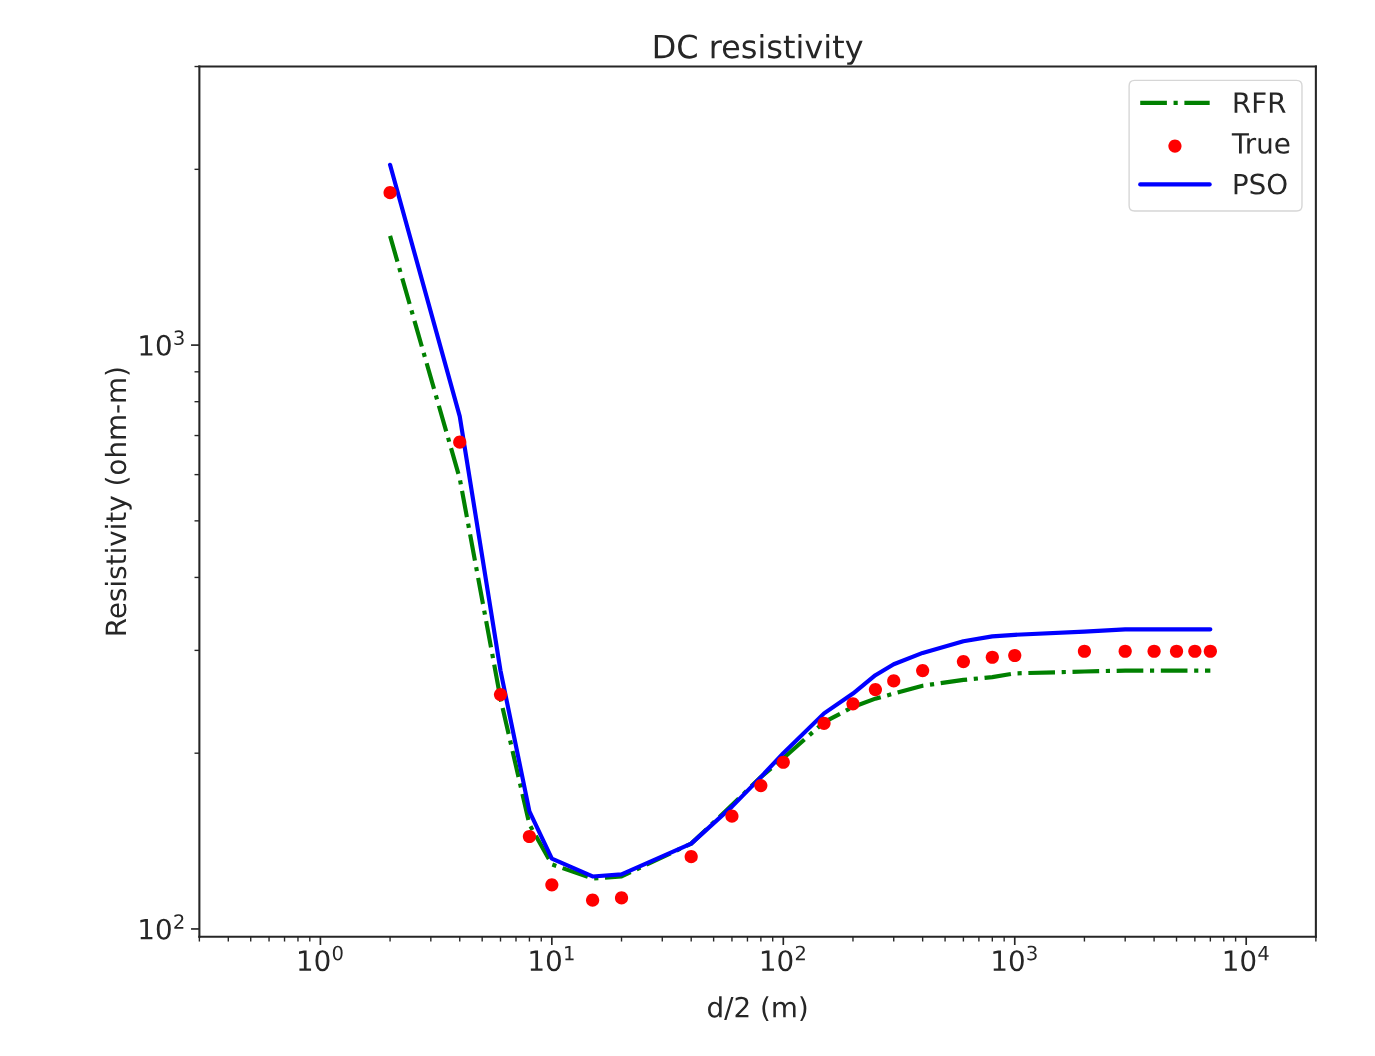  I want to click on x-tick-label: 10$^{2}$, so click(783, 958).